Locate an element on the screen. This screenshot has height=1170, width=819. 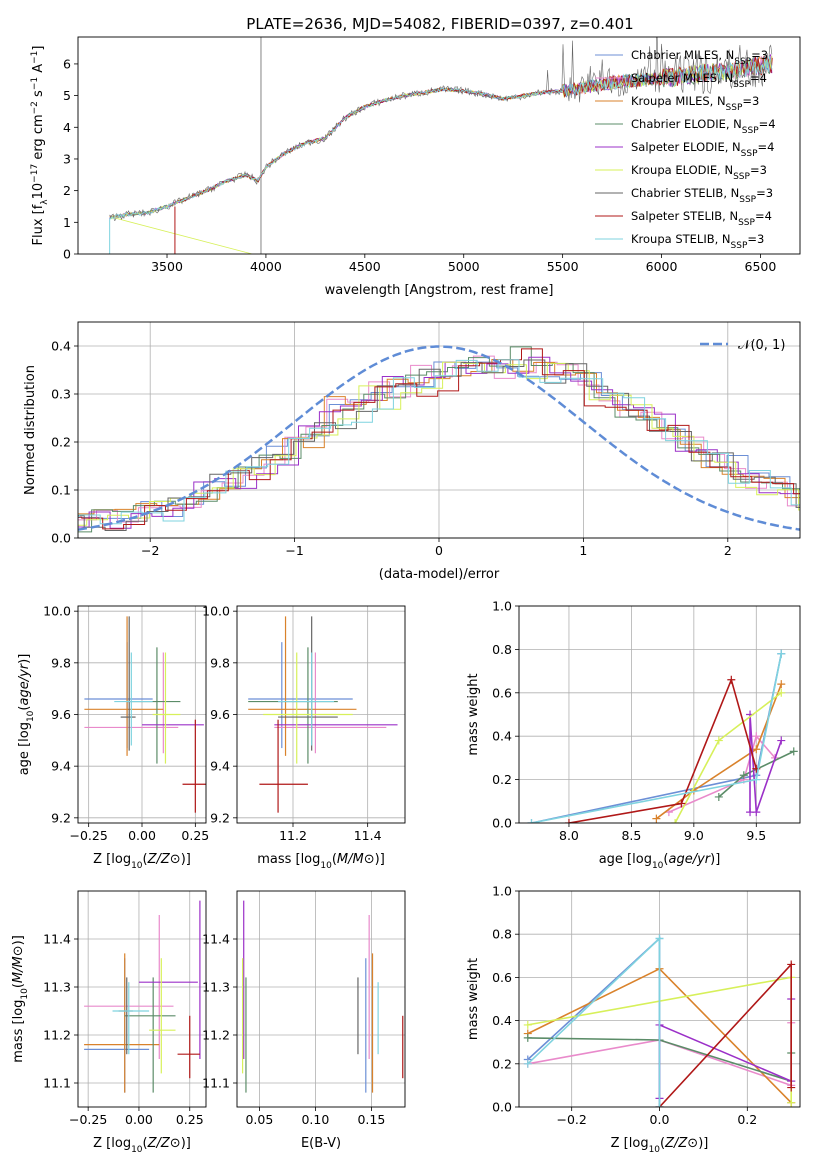
x-tick-label: 11.2 is located at coordinates (293, 835).